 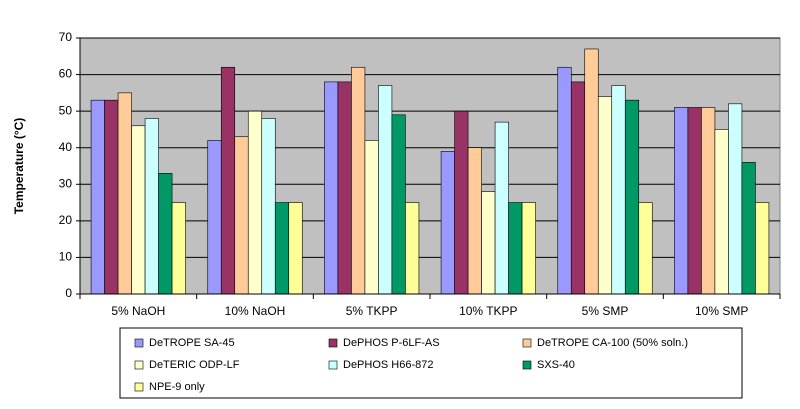 I want to click on y-tick-label: 70, so click(x=66, y=37).